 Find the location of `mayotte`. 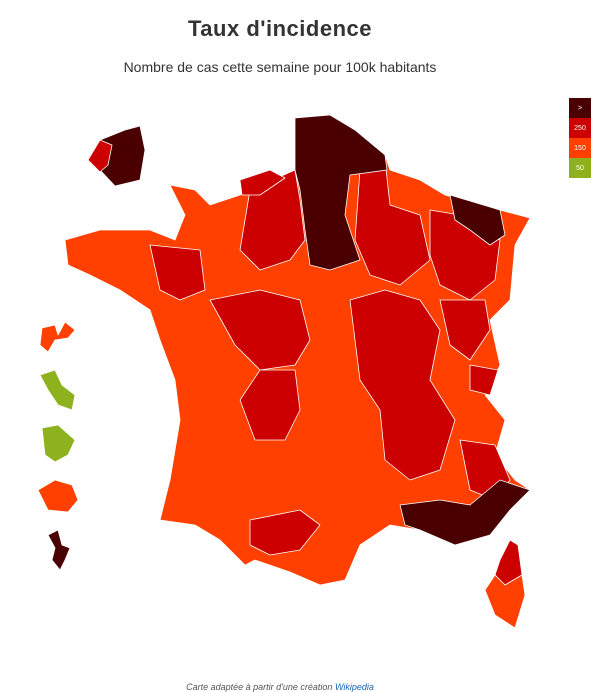

mayotte is located at coordinates (59, 550).